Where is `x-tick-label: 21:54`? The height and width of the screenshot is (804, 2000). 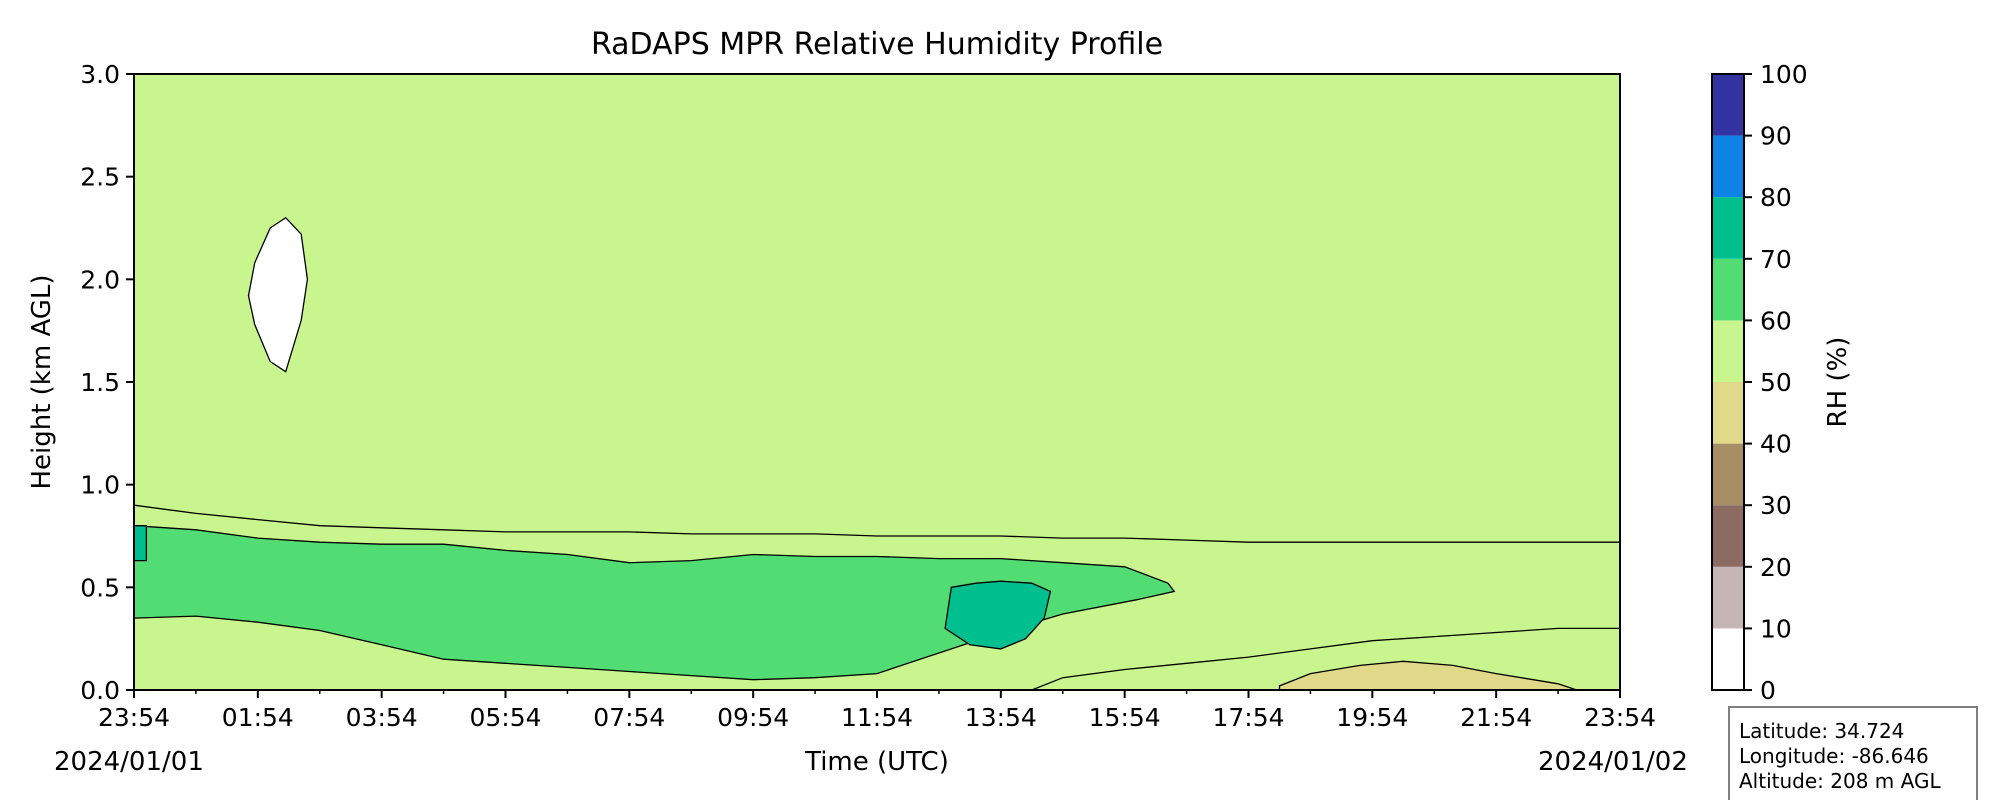 x-tick-label: 21:54 is located at coordinates (1496, 717).